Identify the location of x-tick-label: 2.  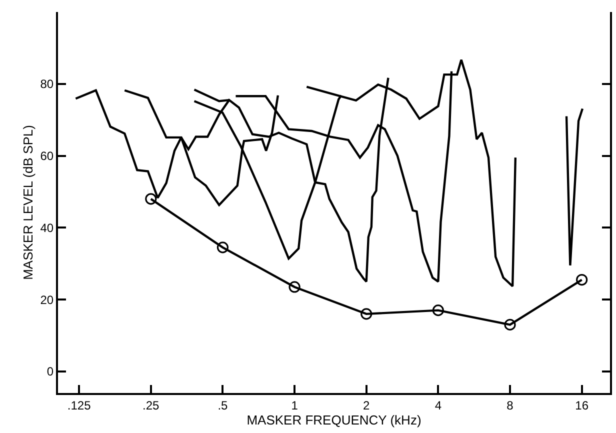
(366, 405).